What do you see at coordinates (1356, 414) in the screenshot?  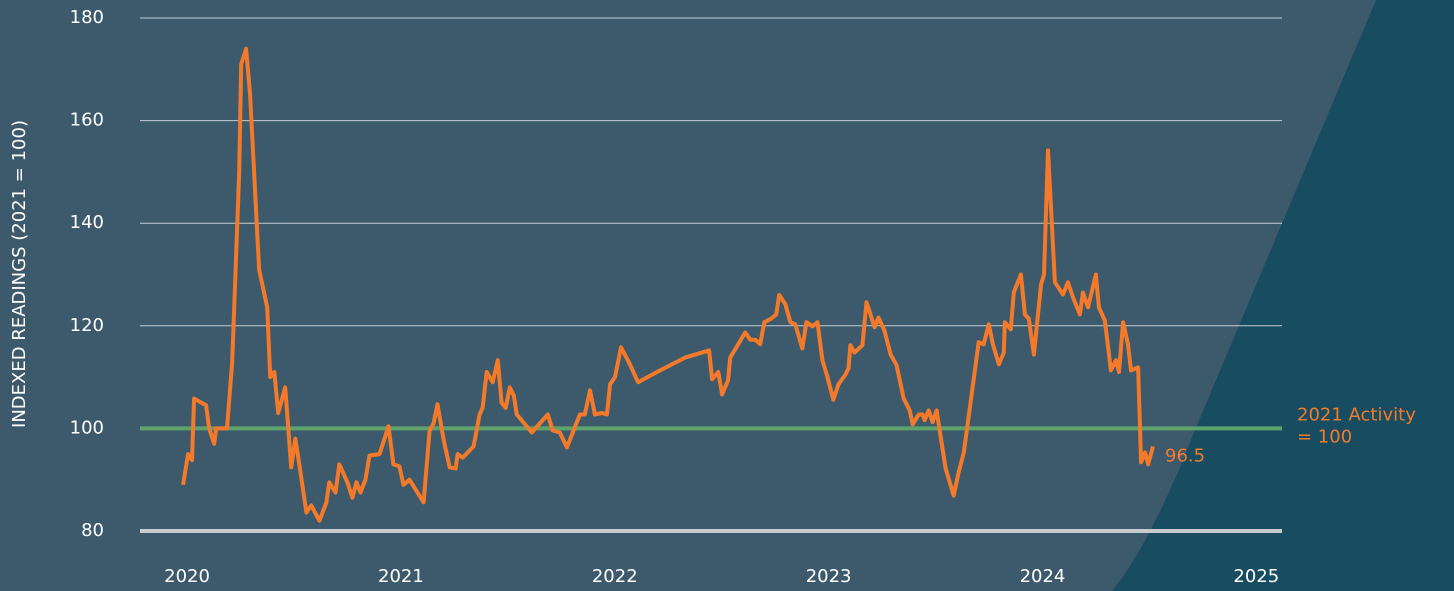 I see `reference-label: 2021 Activity` at bounding box center [1356, 414].